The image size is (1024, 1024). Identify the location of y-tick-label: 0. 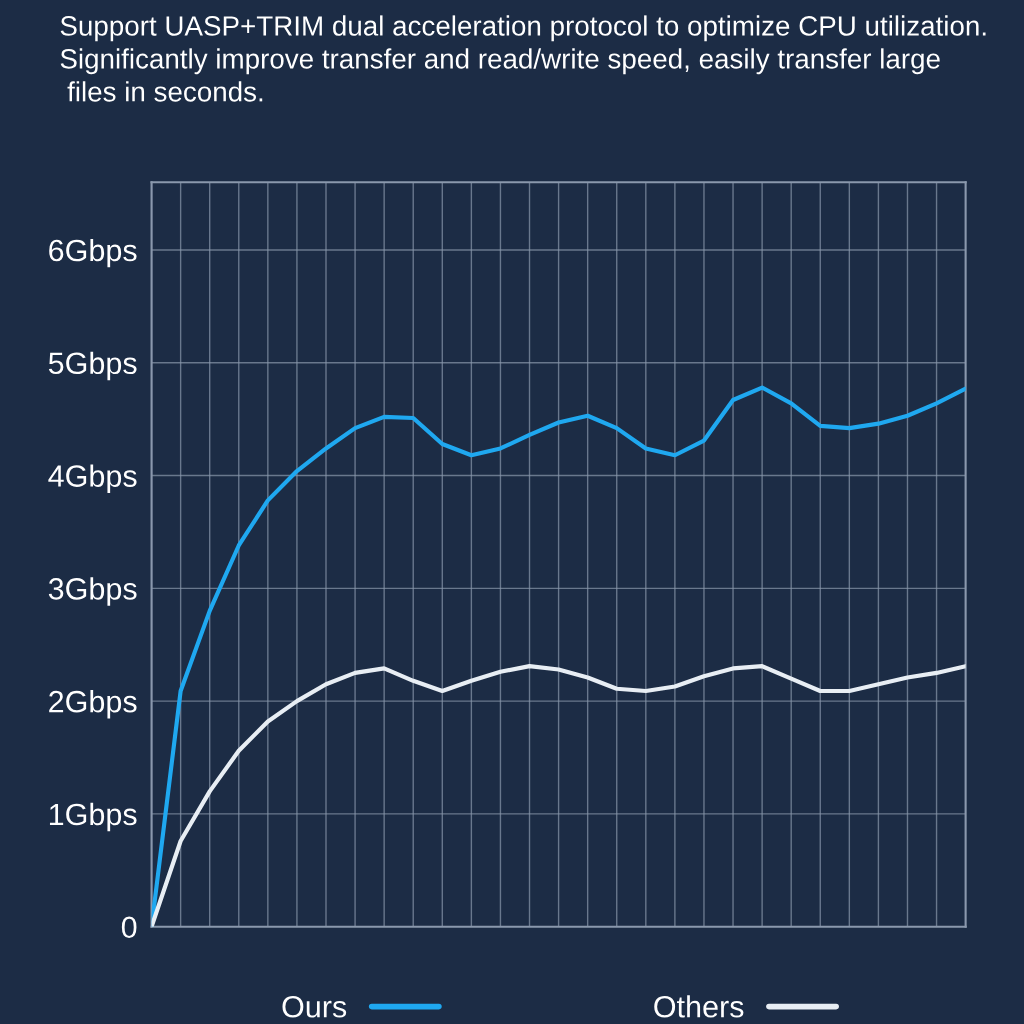
(129, 927).